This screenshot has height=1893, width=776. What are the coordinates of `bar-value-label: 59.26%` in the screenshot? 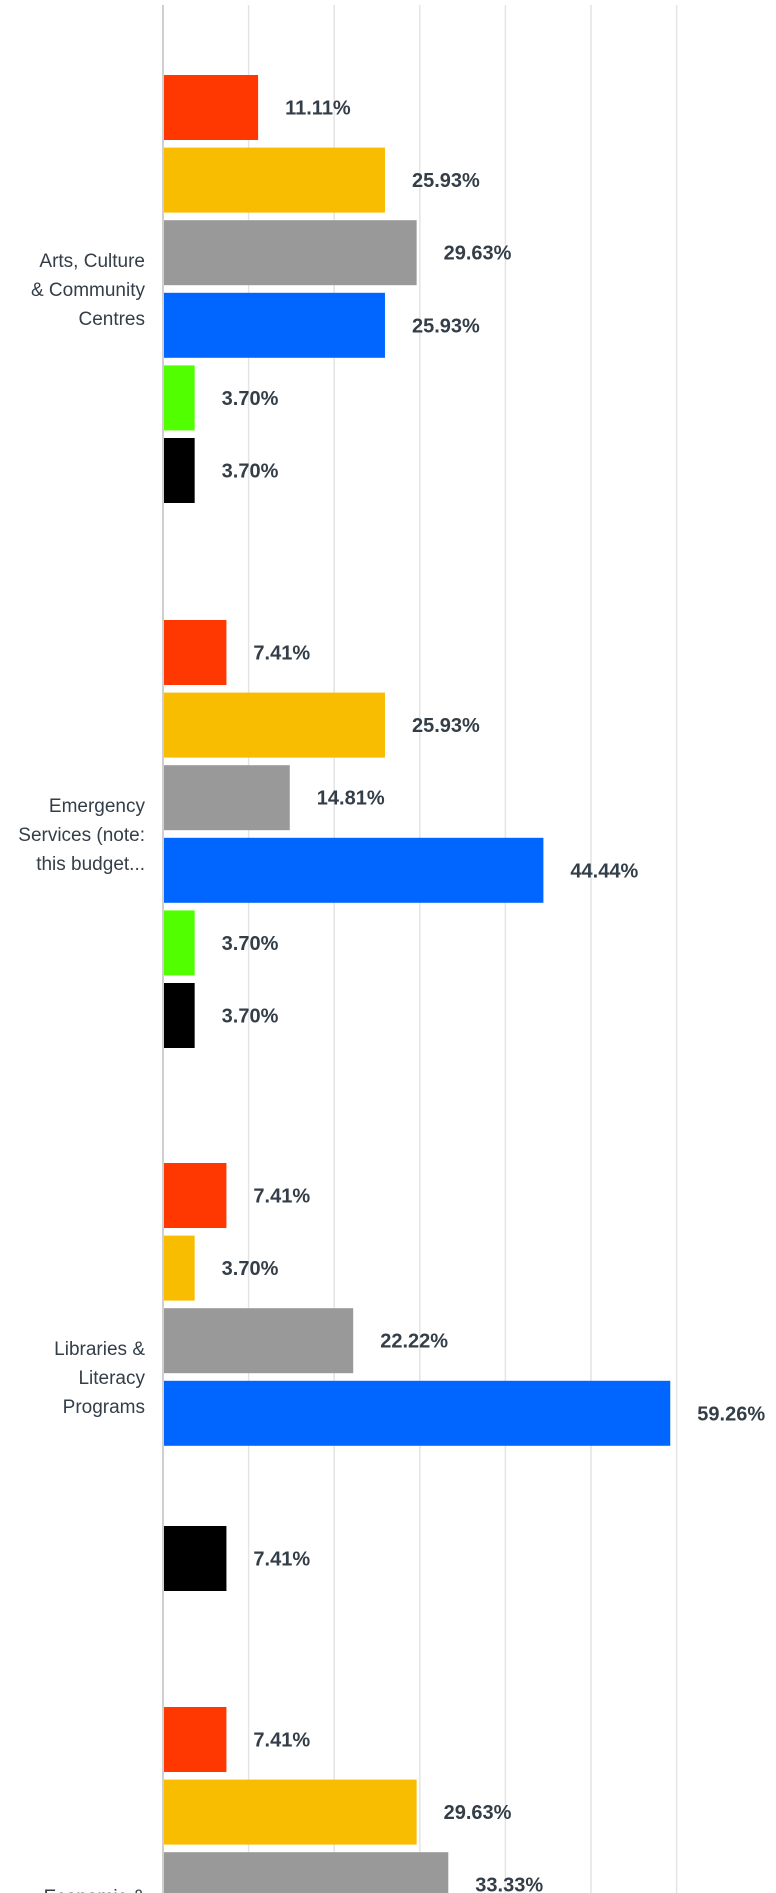 It's located at (731, 1414).